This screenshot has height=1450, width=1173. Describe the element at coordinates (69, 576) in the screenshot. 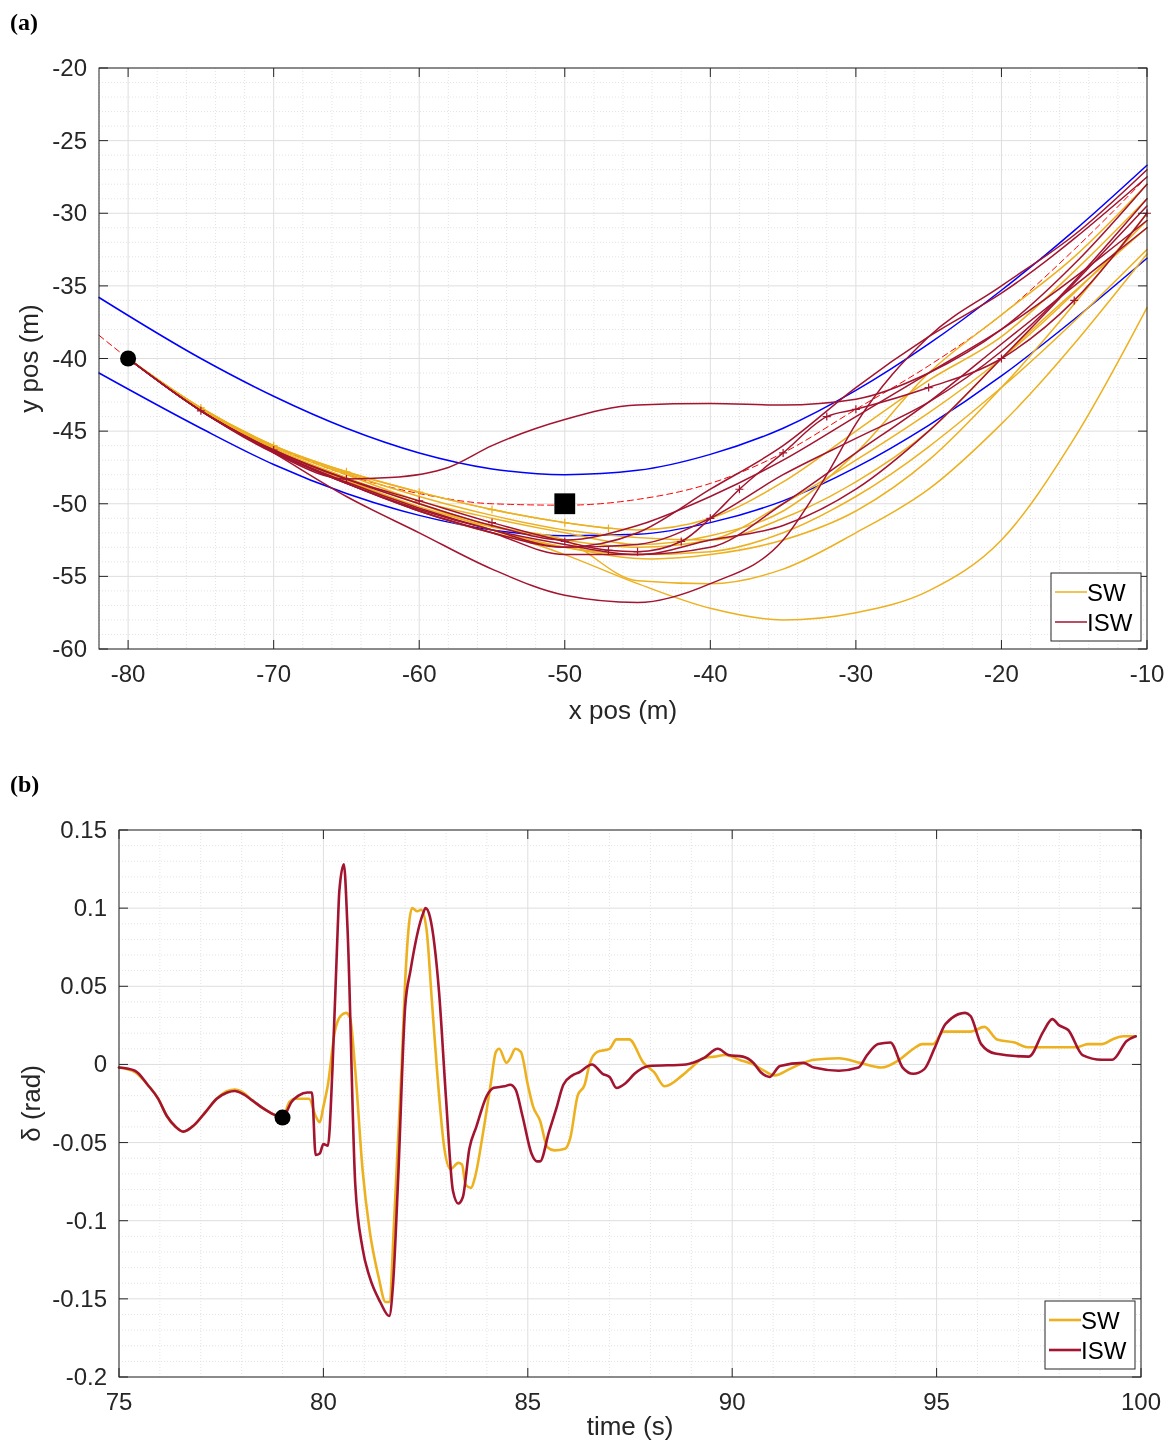

I see `y-tick-label: -55` at that location.